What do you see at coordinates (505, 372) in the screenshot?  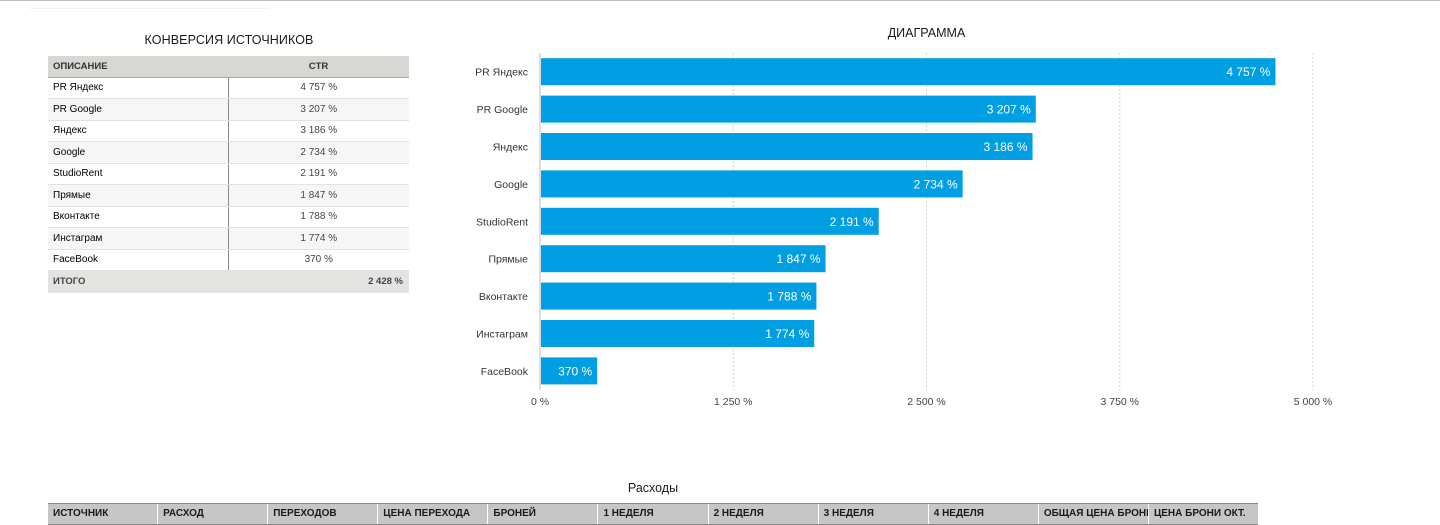 I see `category-label: FaceBook` at bounding box center [505, 372].